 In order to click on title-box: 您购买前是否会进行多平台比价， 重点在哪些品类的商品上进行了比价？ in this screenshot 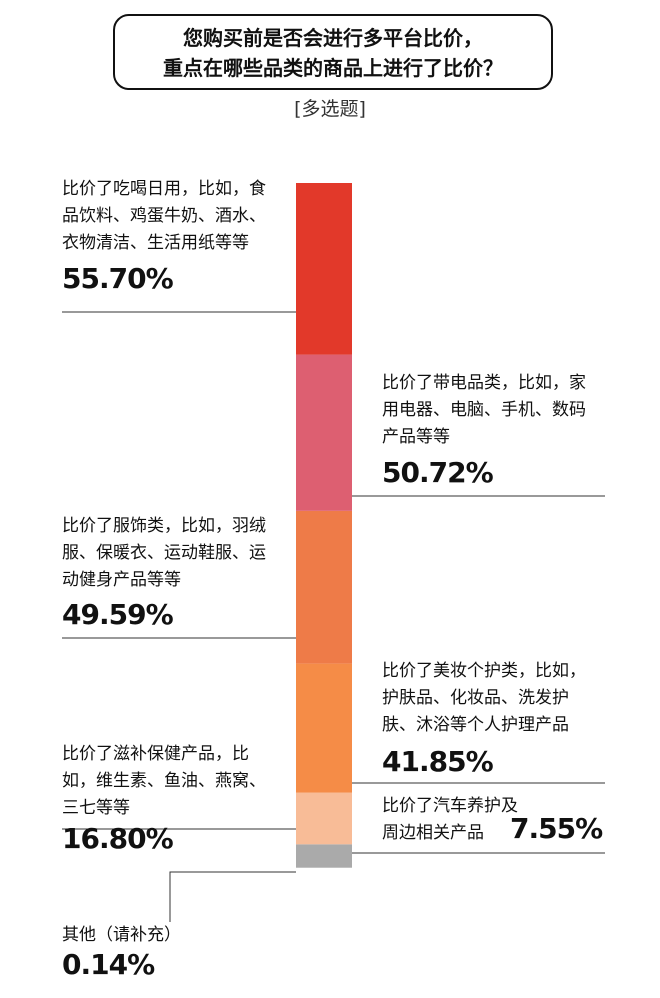, I will do `click(333, 52)`.